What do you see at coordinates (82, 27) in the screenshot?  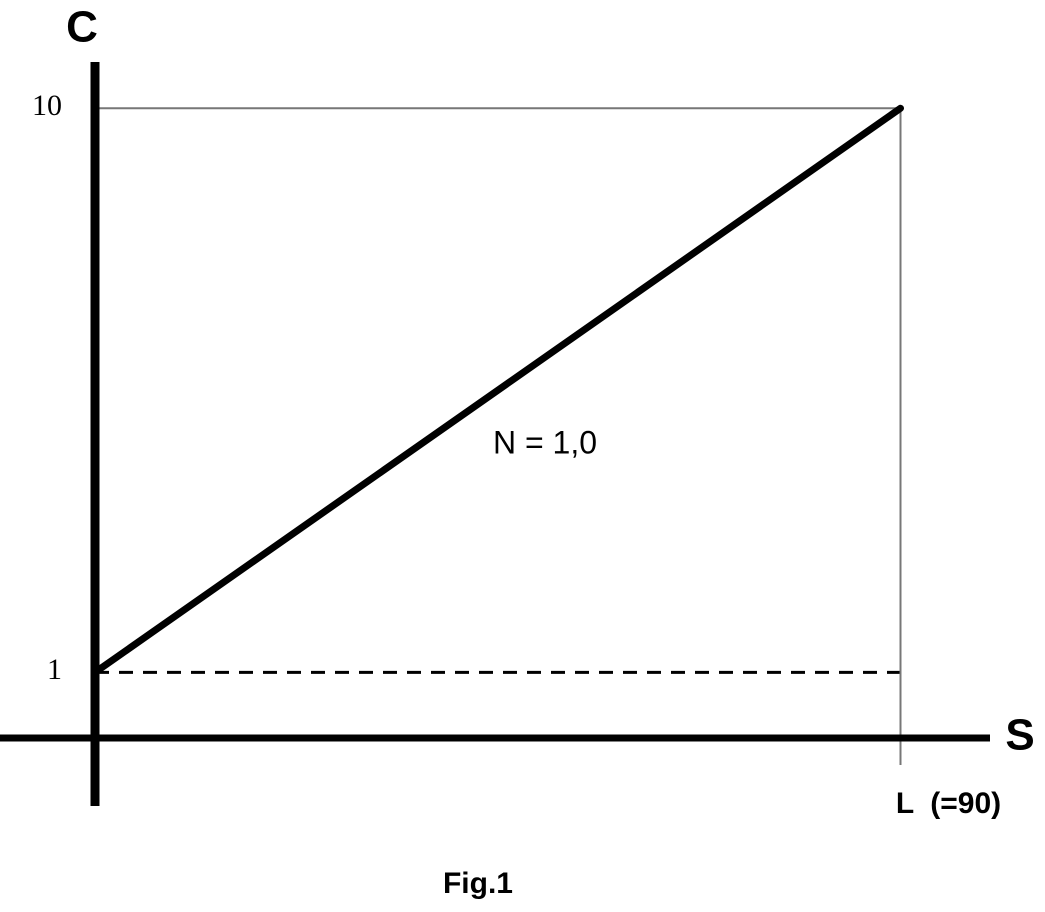 I see `y-axis-label: C` at bounding box center [82, 27].